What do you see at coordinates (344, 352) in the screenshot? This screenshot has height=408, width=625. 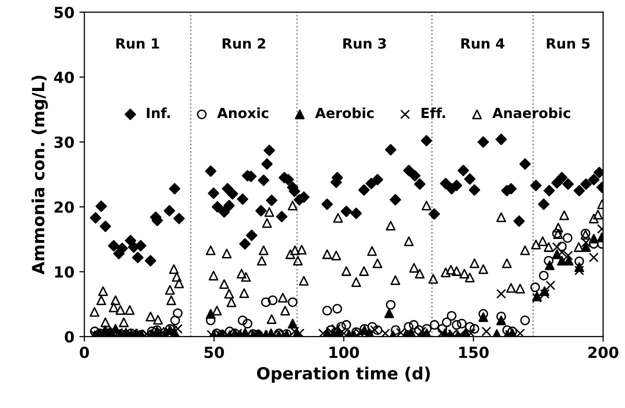 I see `x-tick-label: 100` at bounding box center [344, 352].